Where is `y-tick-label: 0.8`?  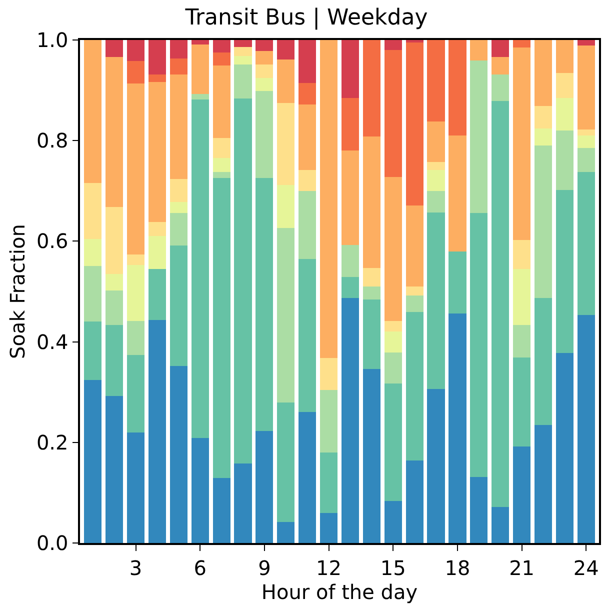 y-tick-label: 0.8 is located at coordinates (52, 140).